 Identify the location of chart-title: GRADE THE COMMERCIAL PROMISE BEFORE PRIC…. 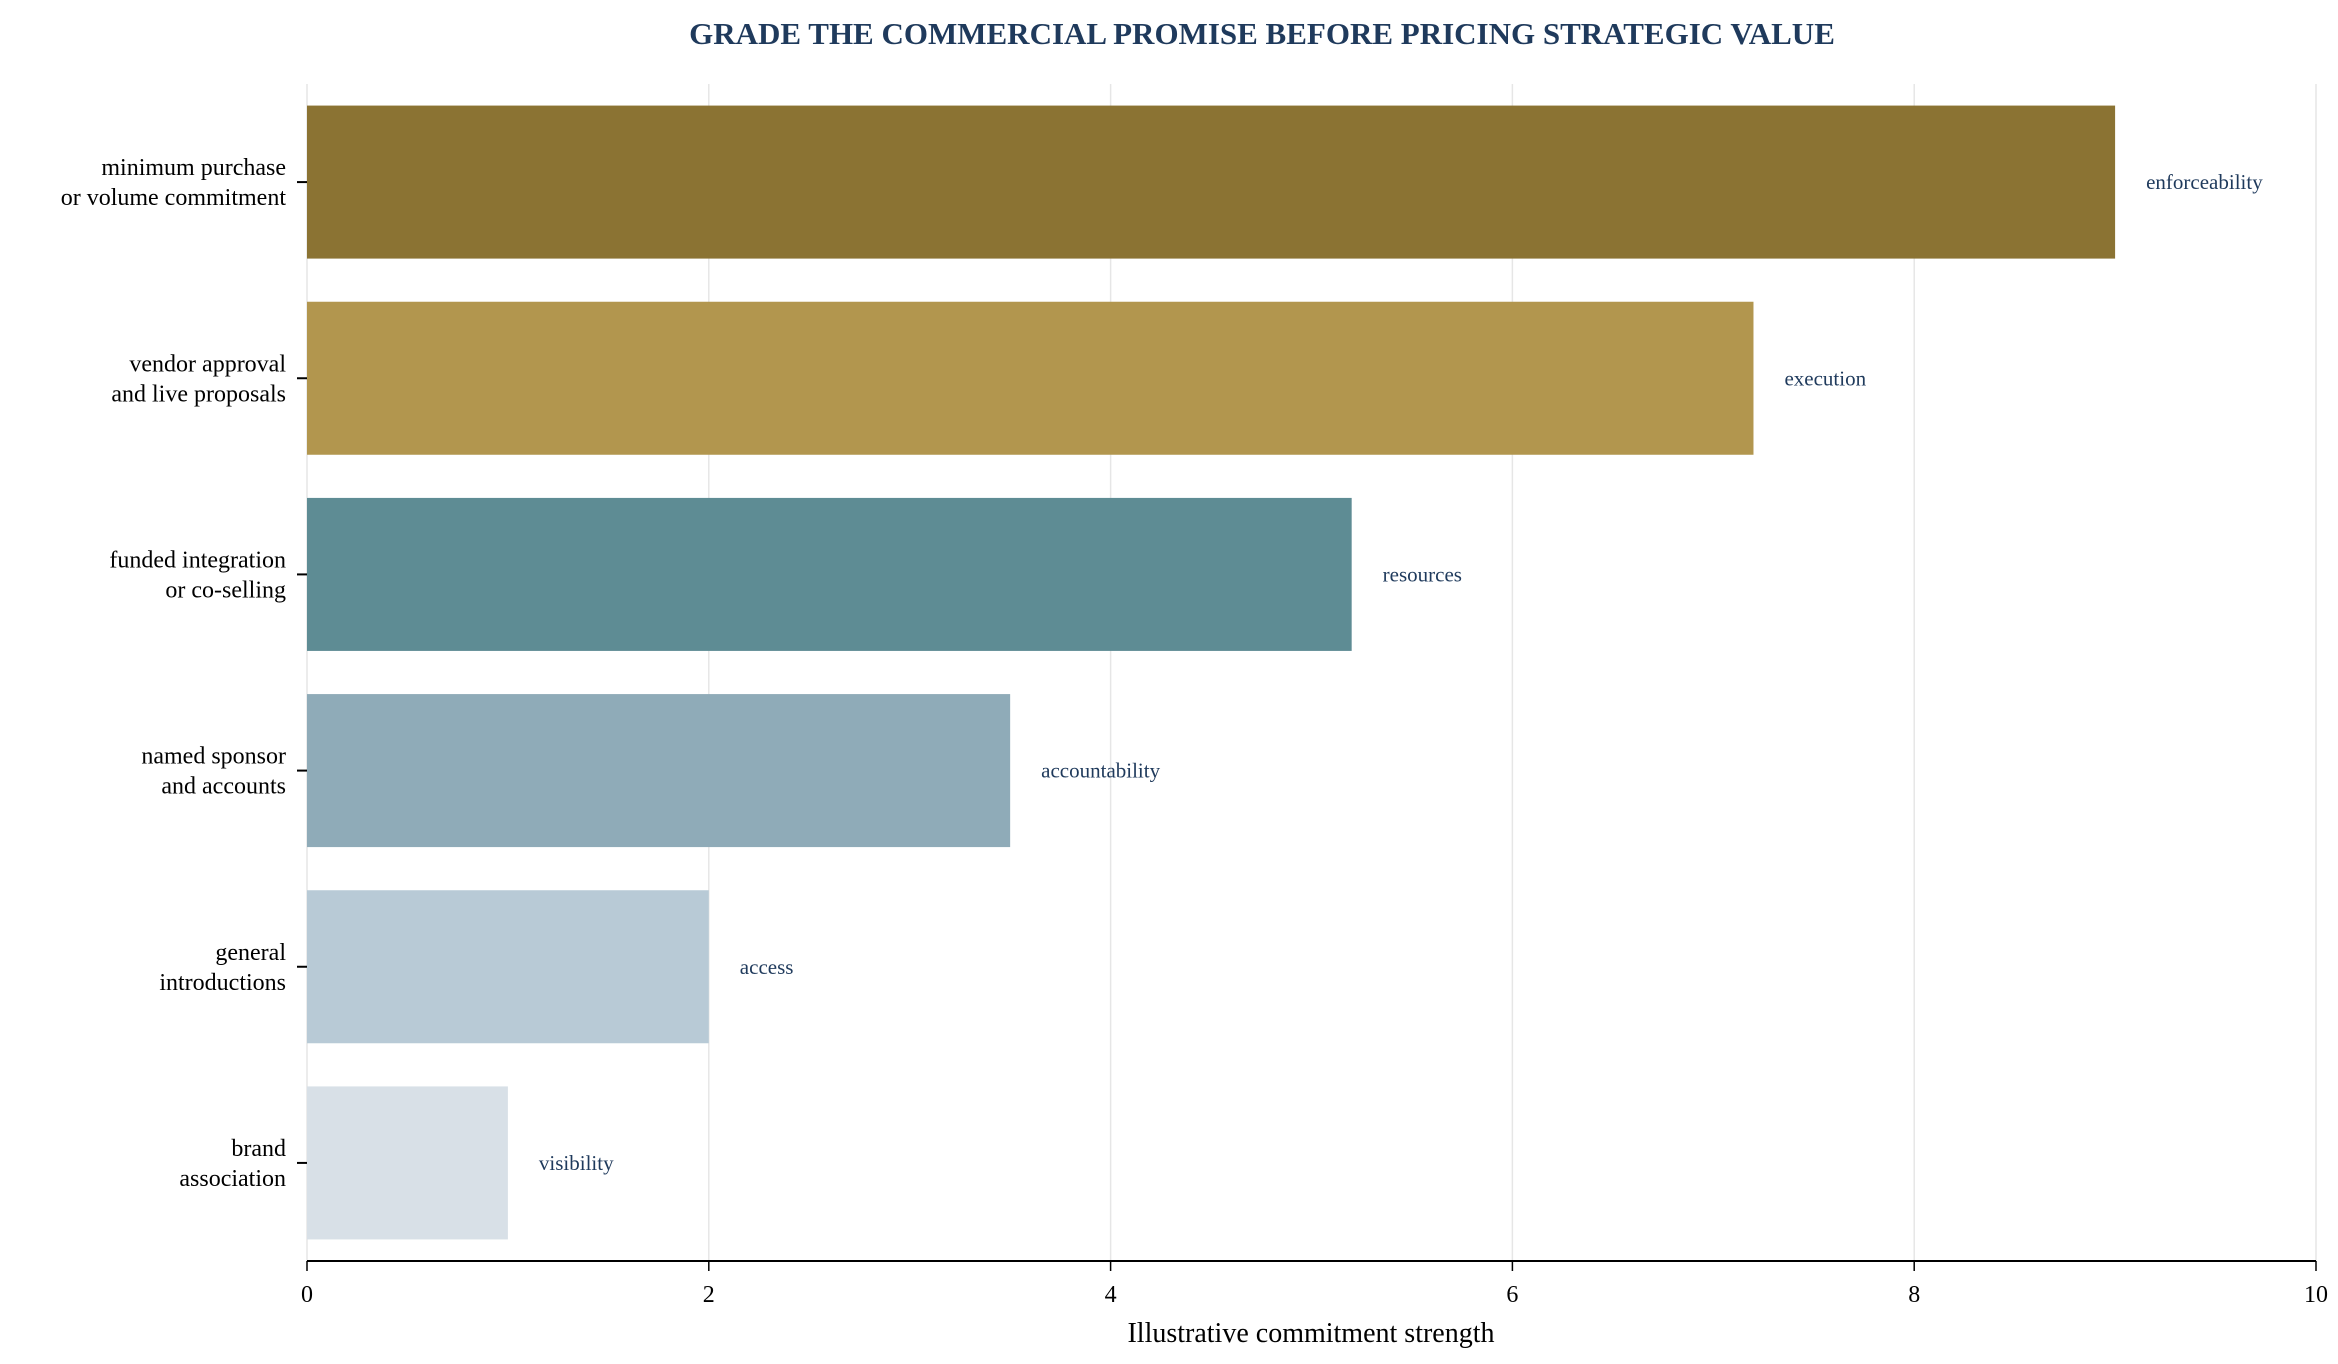
(1262, 33).